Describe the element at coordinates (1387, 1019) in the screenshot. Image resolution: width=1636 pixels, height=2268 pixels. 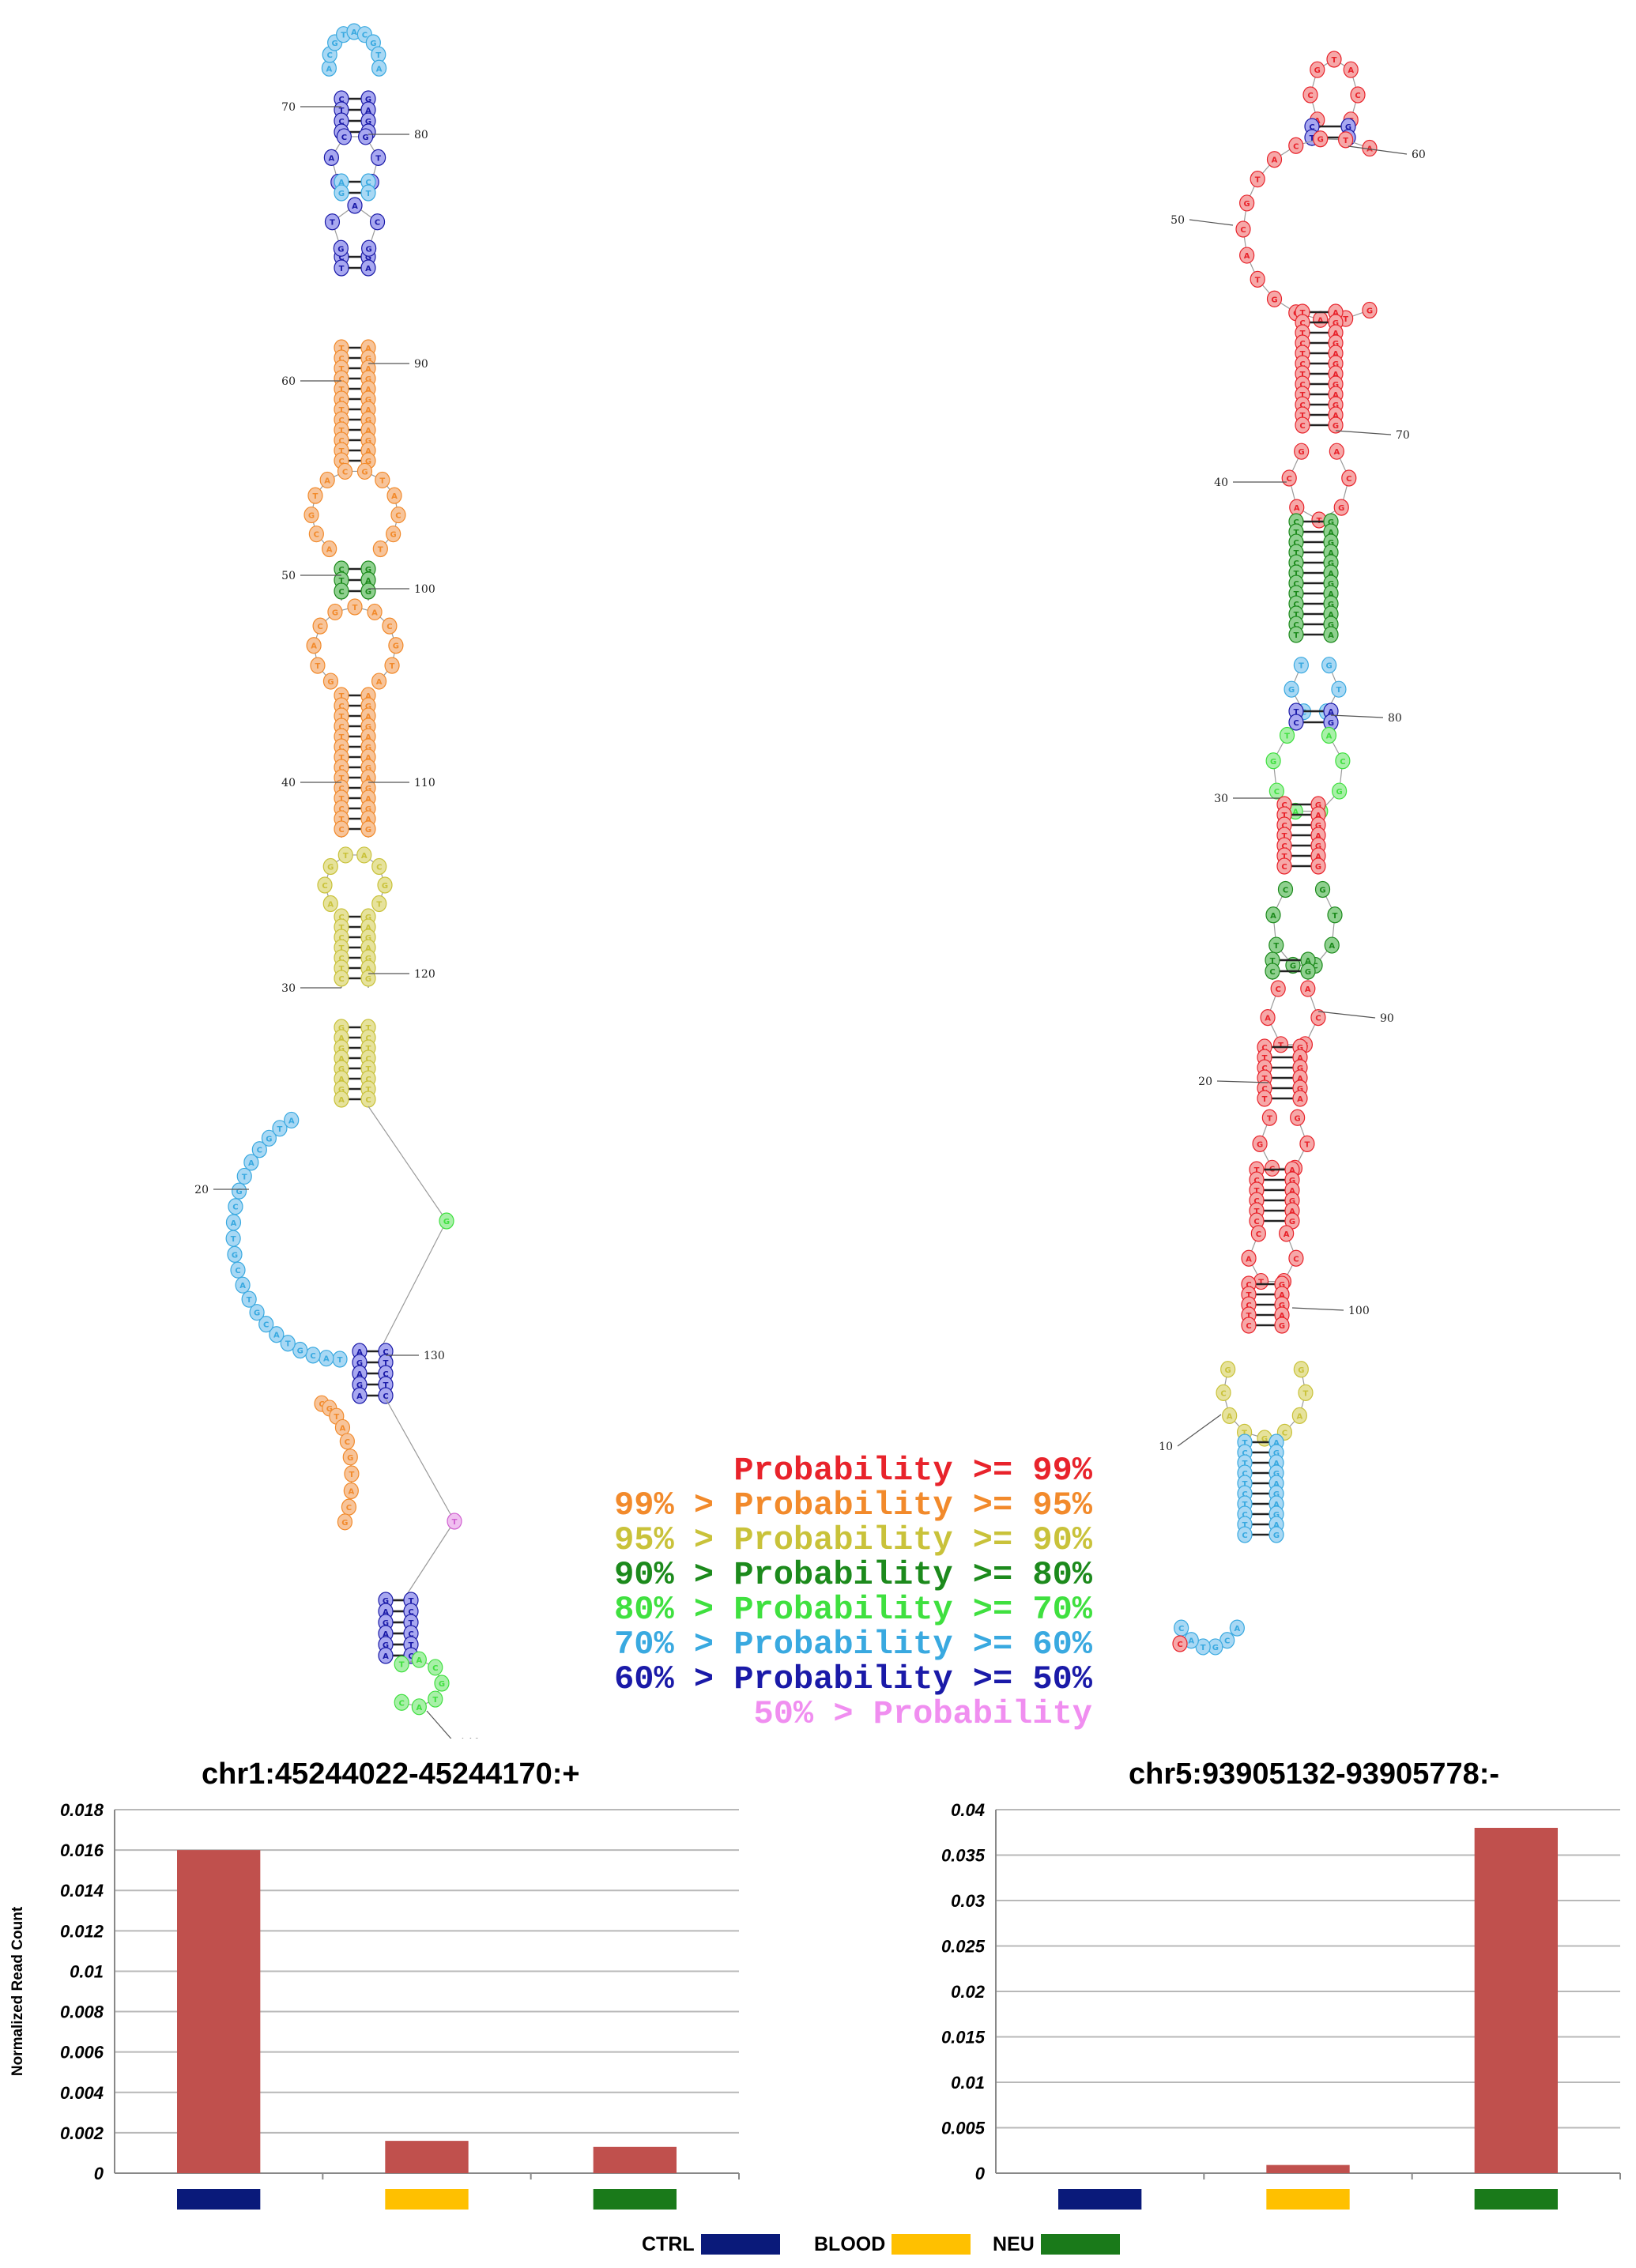
I see `position-label: 90` at that location.